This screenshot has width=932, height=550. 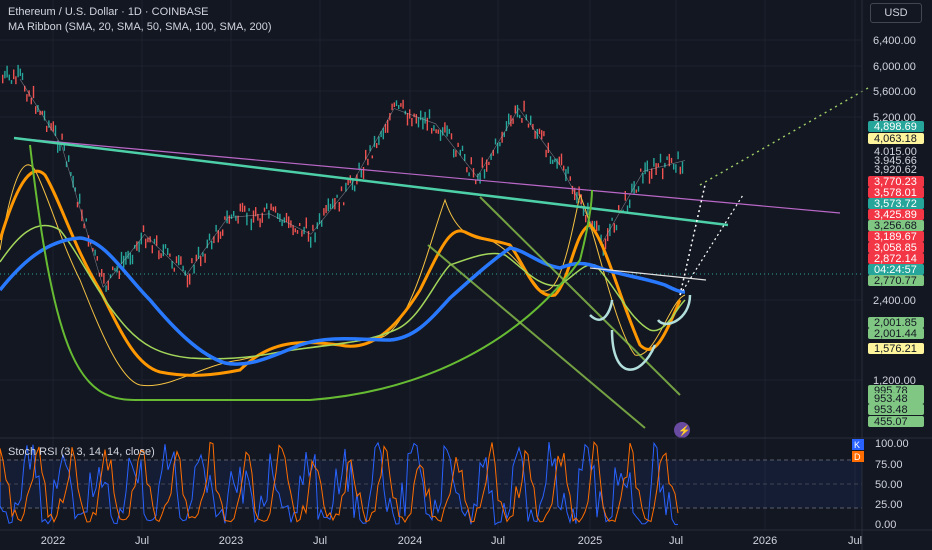 I want to click on stoch-d-line, so click(x=339, y=481).